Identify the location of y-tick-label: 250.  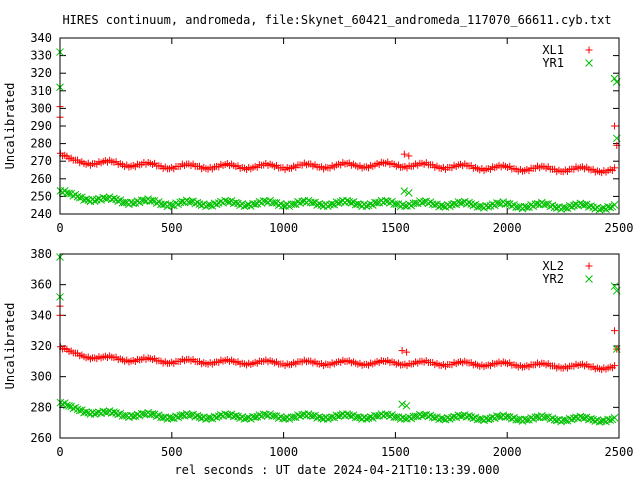
(41, 196).